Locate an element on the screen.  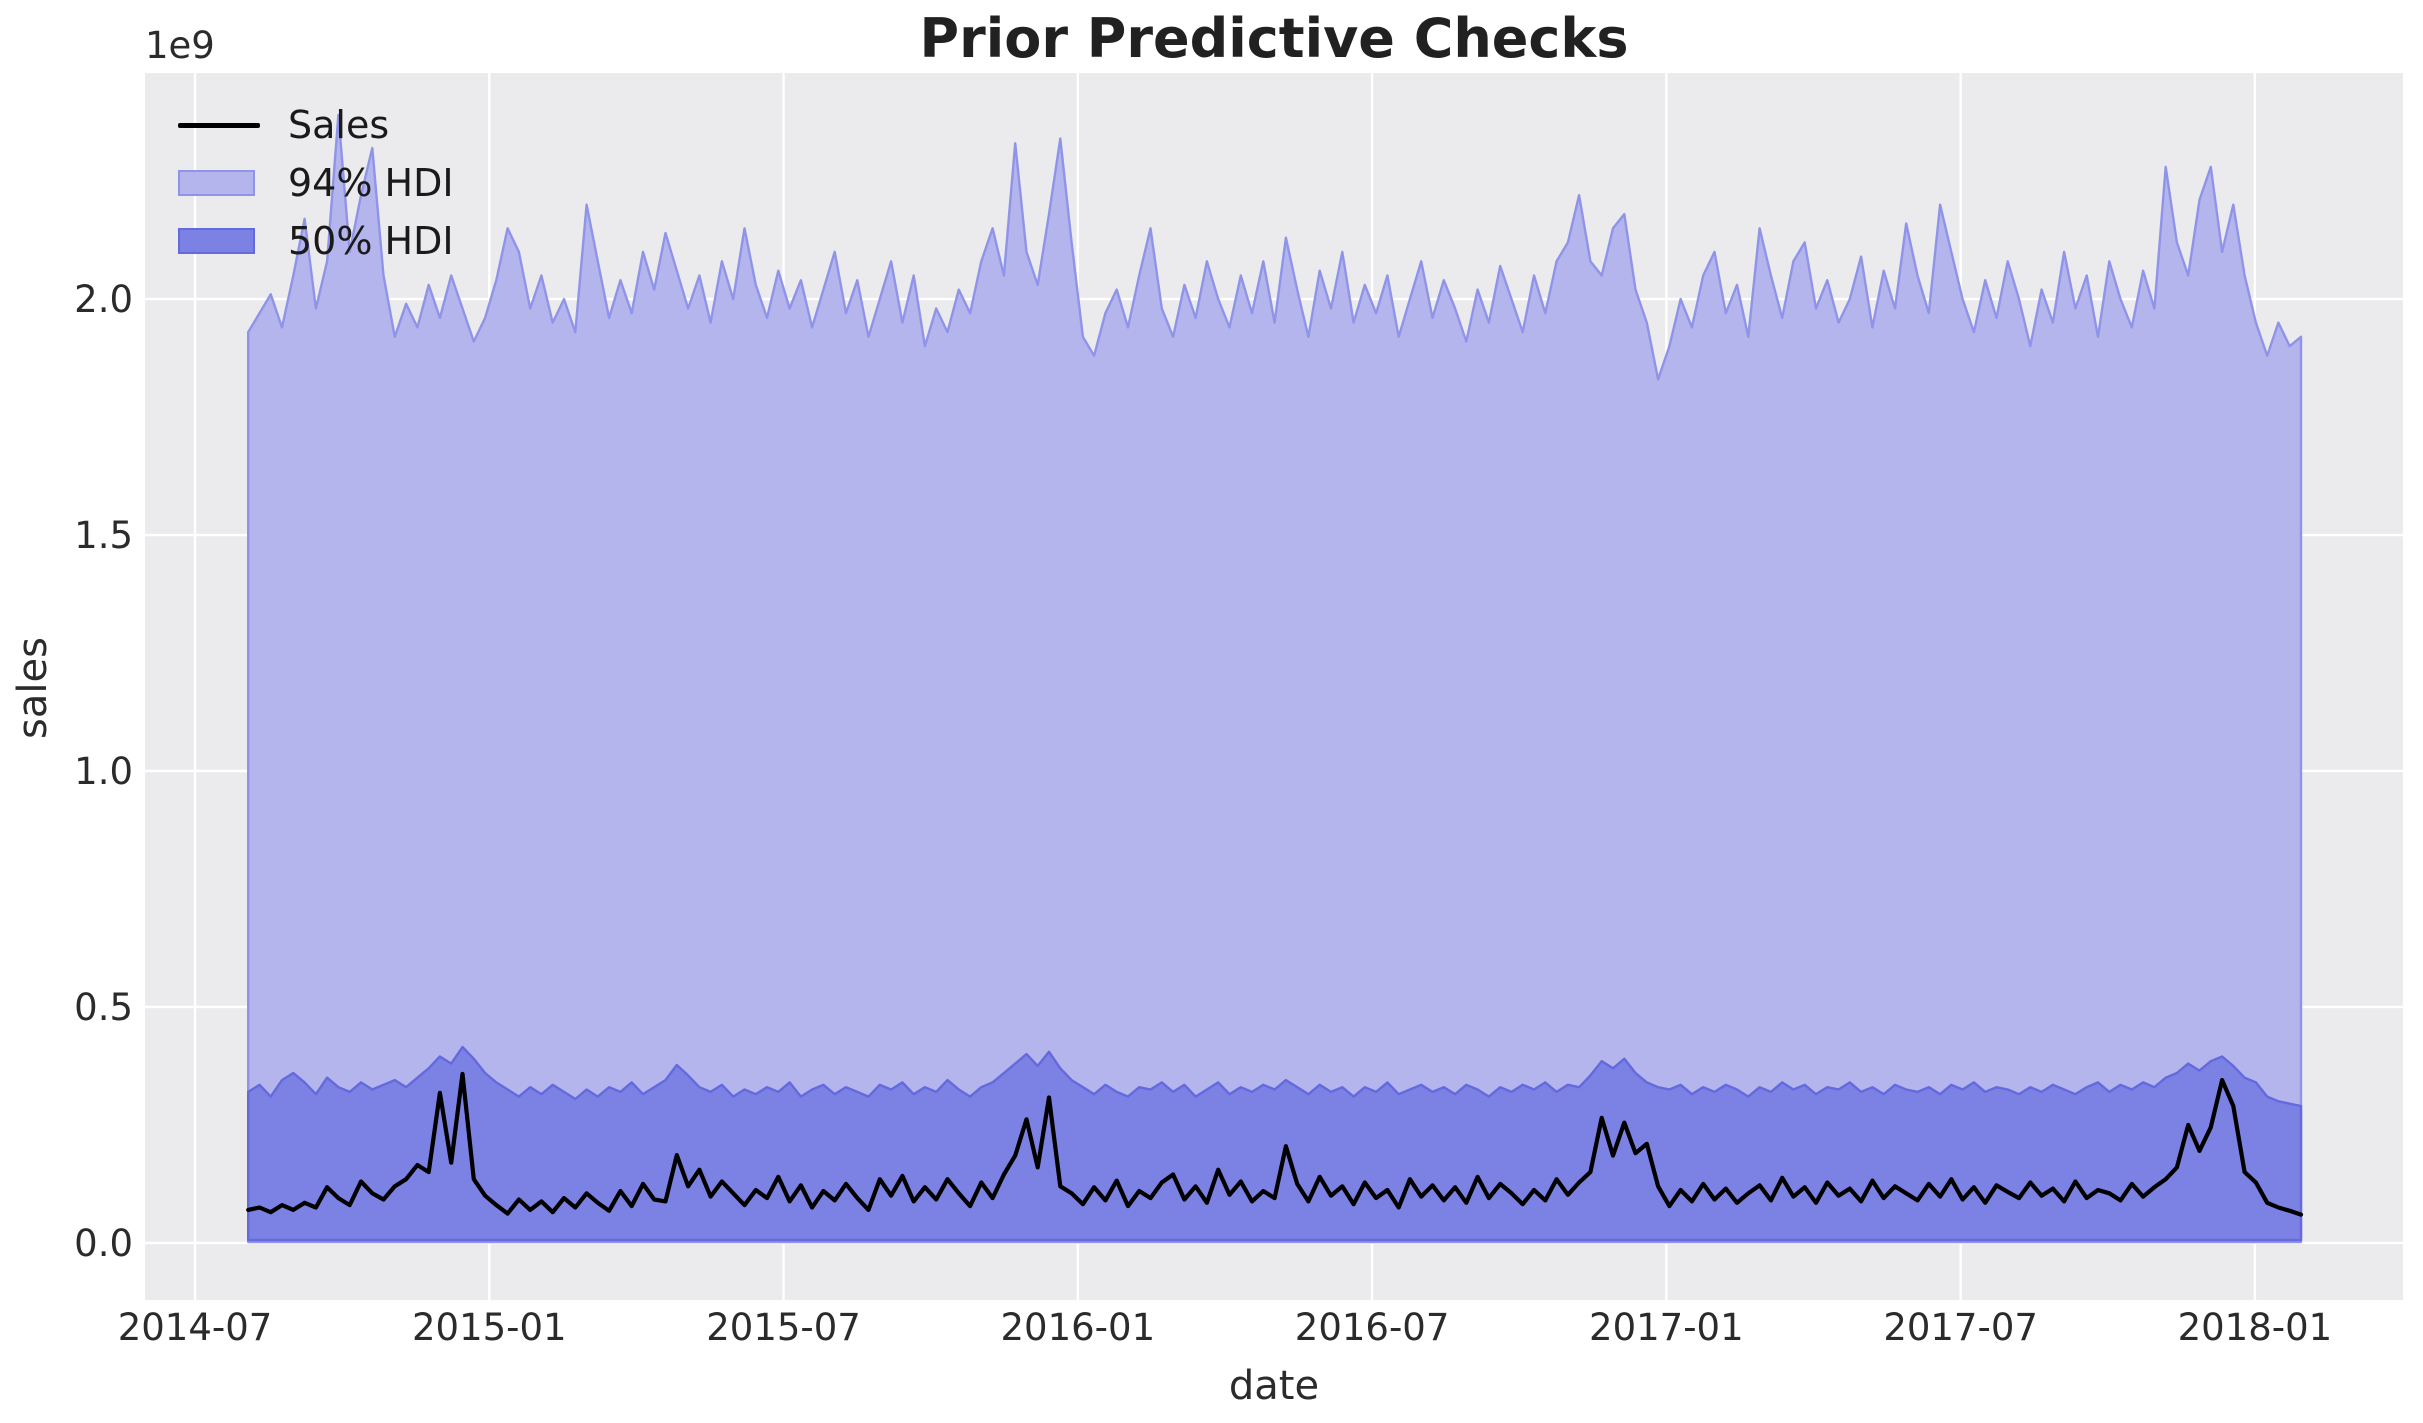
y-tick-label: 1.0 is located at coordinates (103, 771).